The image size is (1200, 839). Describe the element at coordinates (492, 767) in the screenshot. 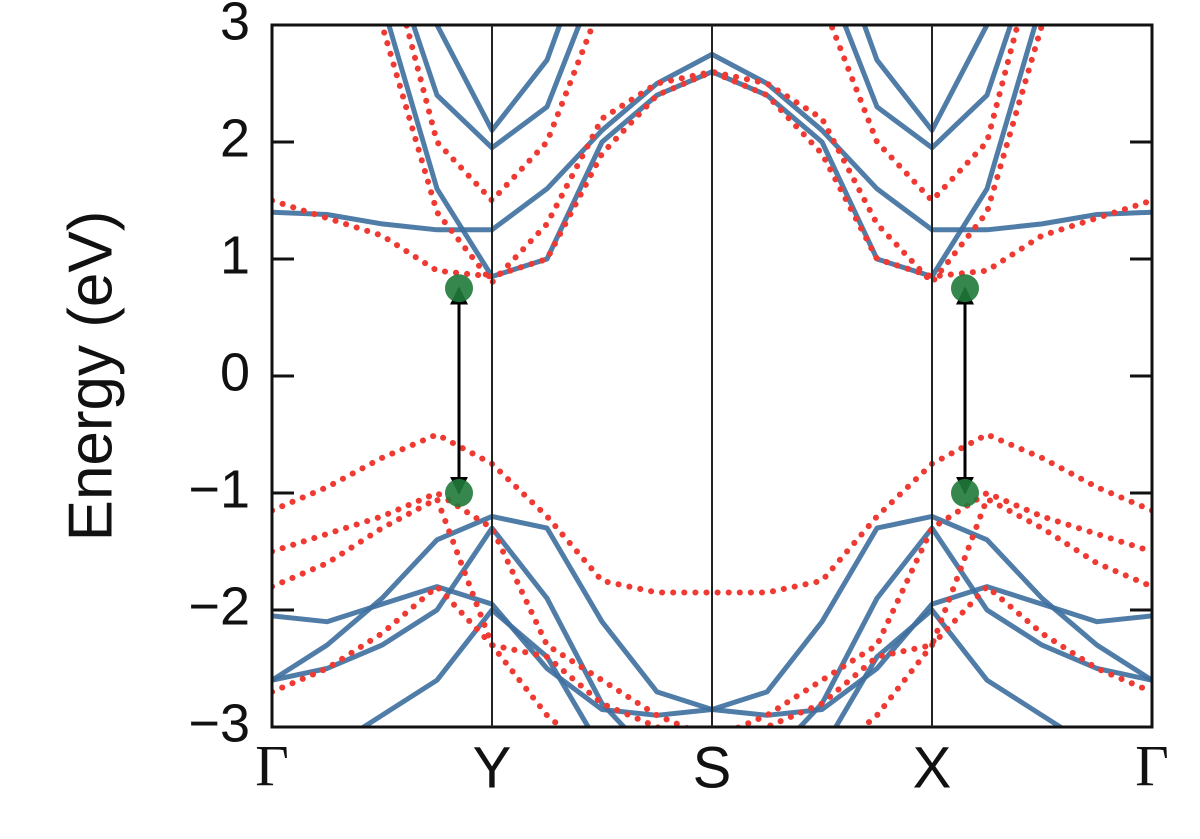

I see `x-tick-label: Y` at that location.